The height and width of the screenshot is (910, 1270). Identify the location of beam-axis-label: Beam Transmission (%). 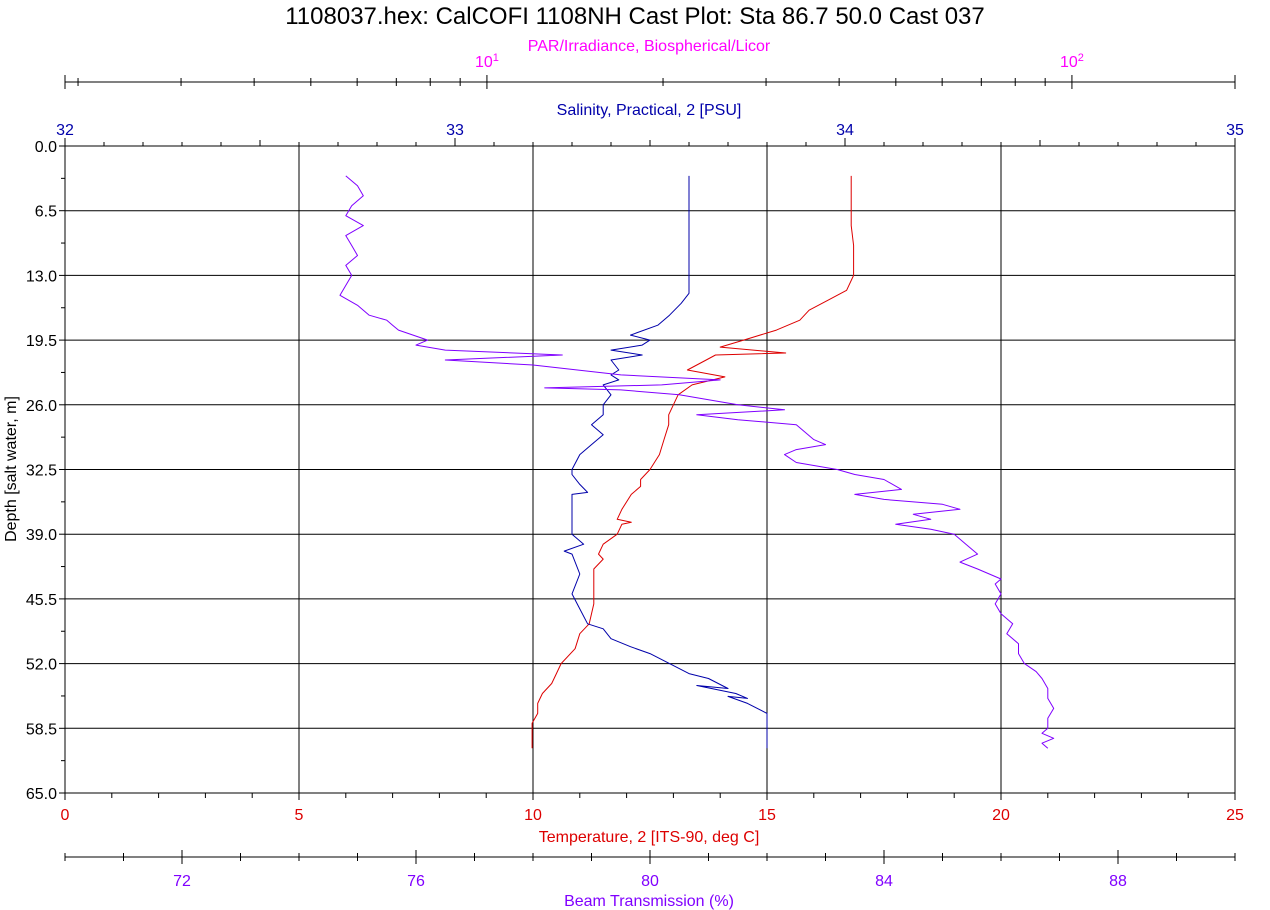
(649, 901).